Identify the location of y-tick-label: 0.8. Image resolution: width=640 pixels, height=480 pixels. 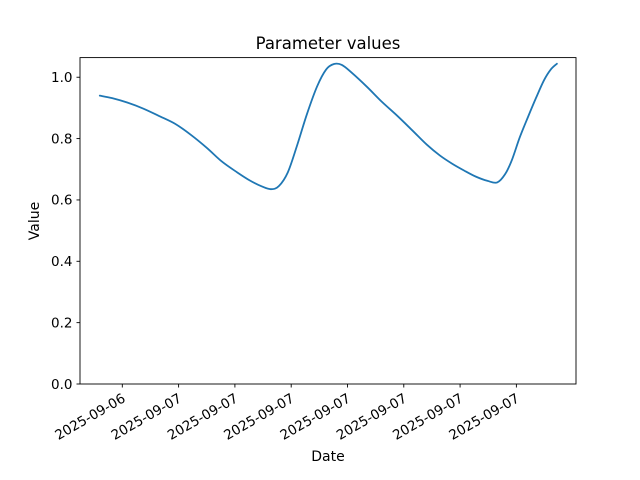
(61, 139).